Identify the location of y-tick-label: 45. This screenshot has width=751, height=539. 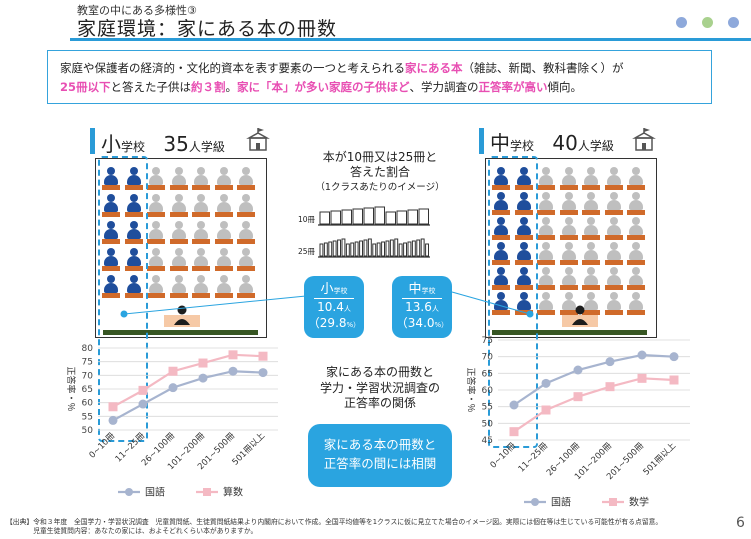
(487, 441).